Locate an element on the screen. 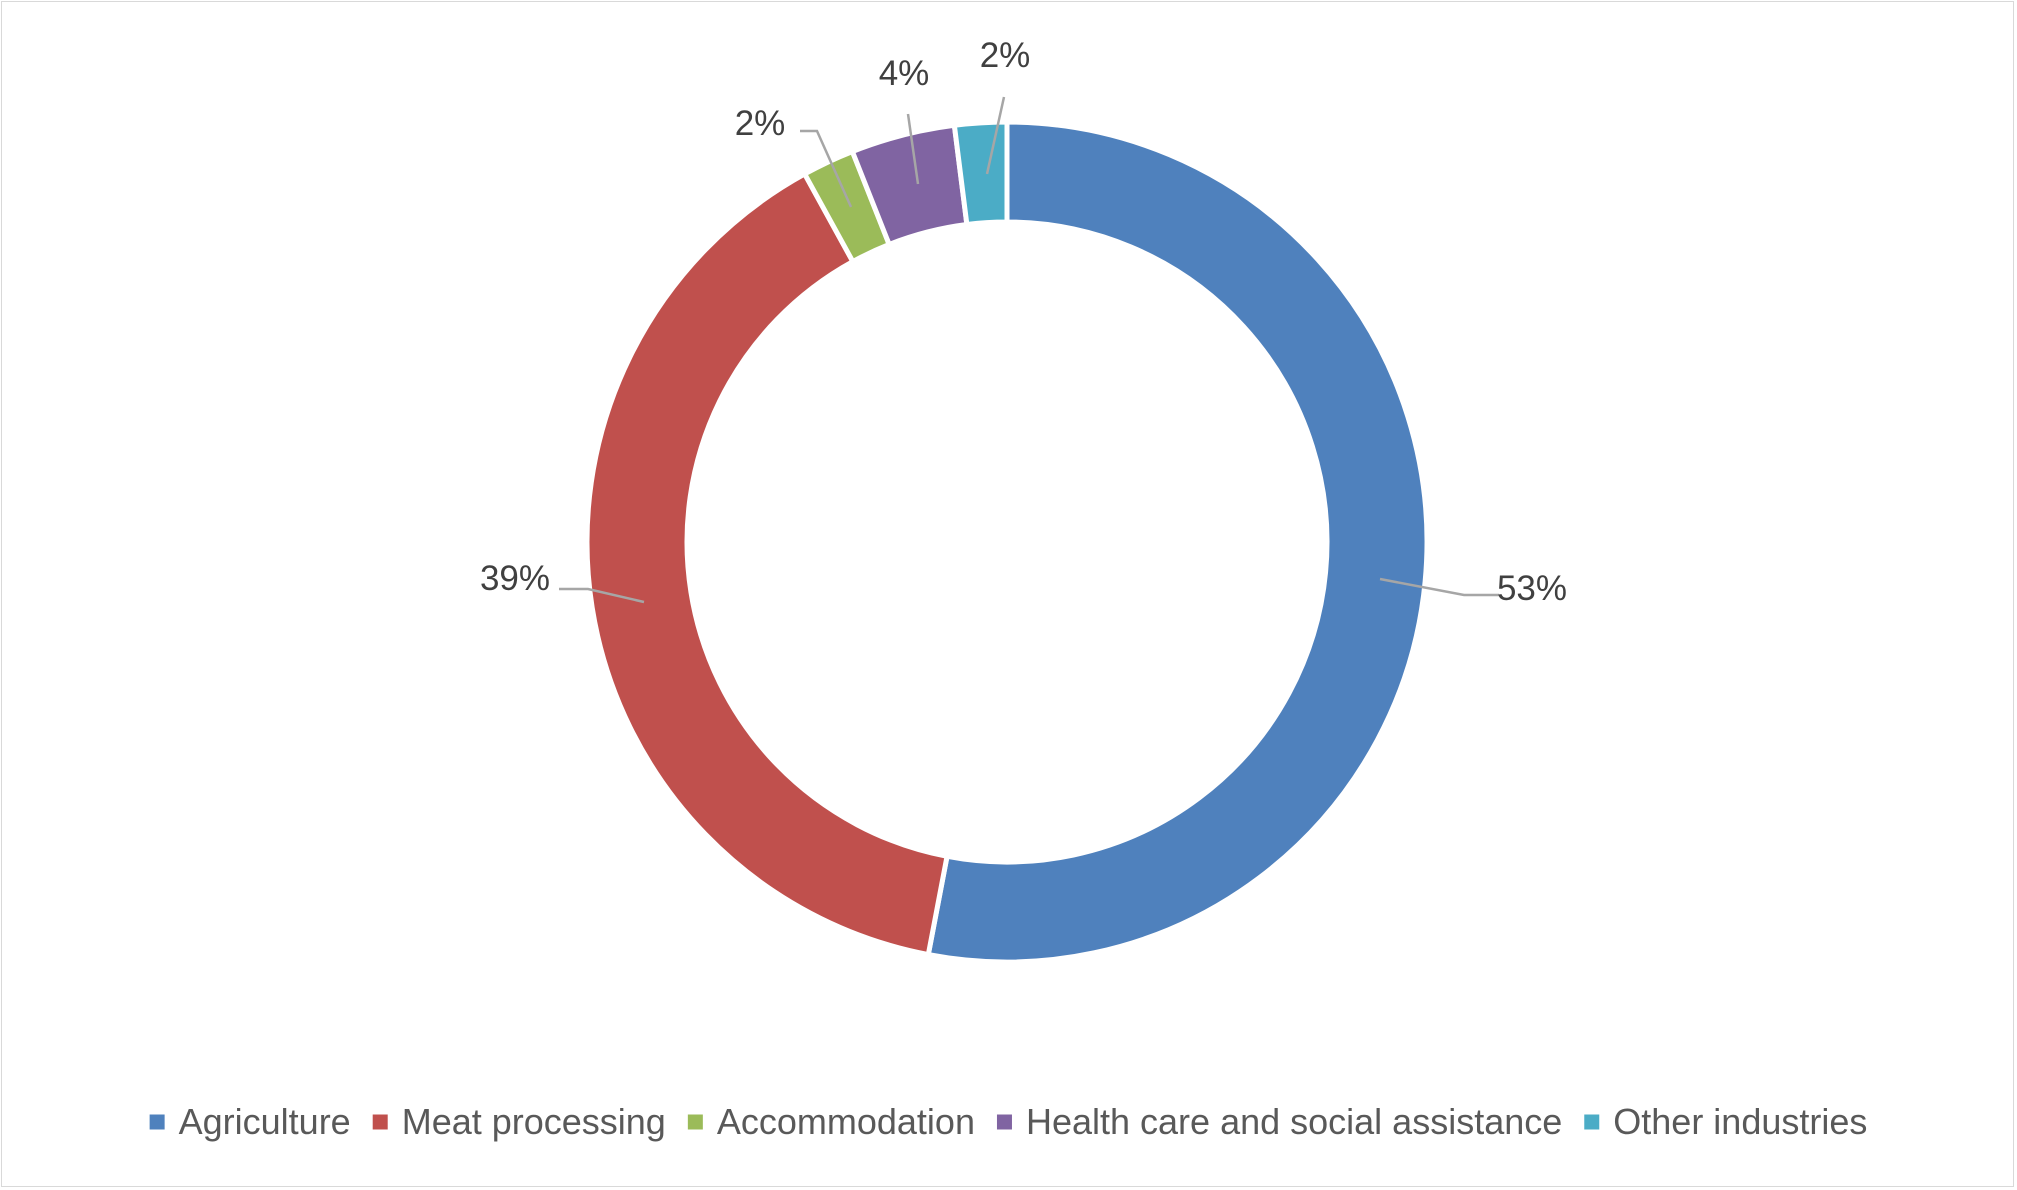 The height and width of the screenshot is (1190, 2017). legend-swatch-other-industries is located at coordinates (1592, 1122).